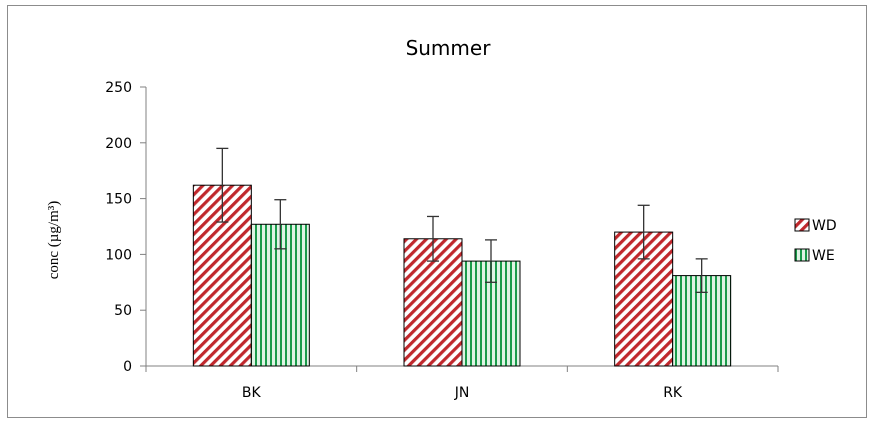  What do you see at coordinates (118, 88) in the screenshot?
I see `y-tick-label: 250` at bounding box center [118, 88].